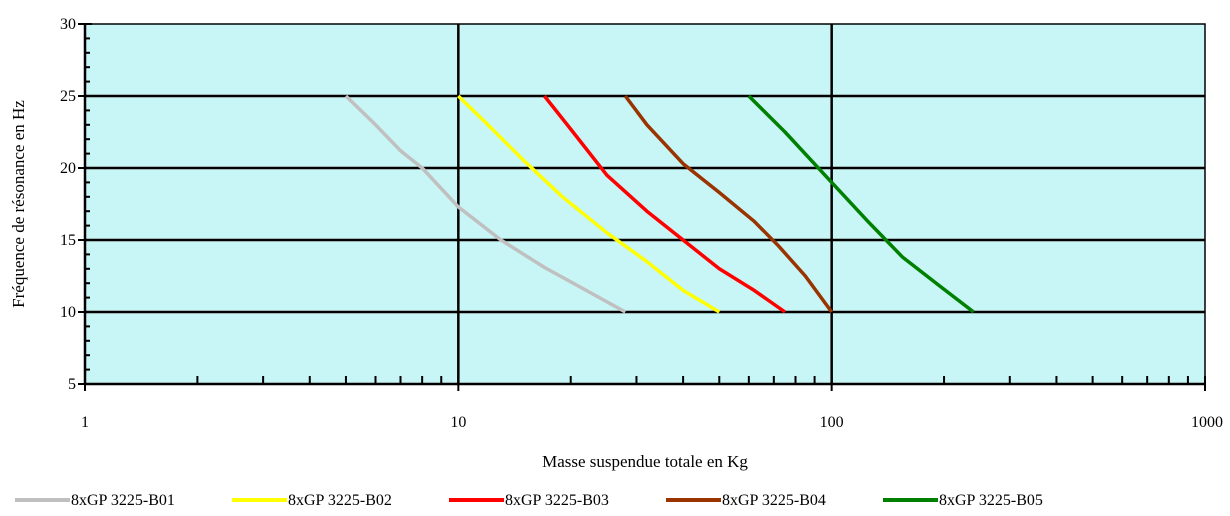  I want to click on x-tick-label: 1000, so click(1207, 422).